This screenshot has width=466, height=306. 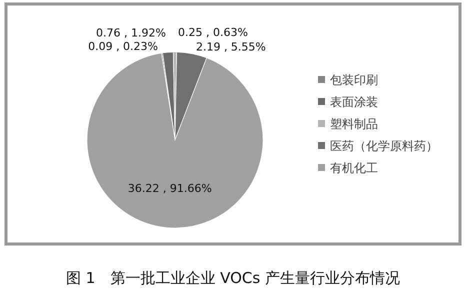 What do you see at coordinates (213, 32) in the screenshot?
I see `data-label: 0.25 , 0.63%` at bounding box center [213, 32].